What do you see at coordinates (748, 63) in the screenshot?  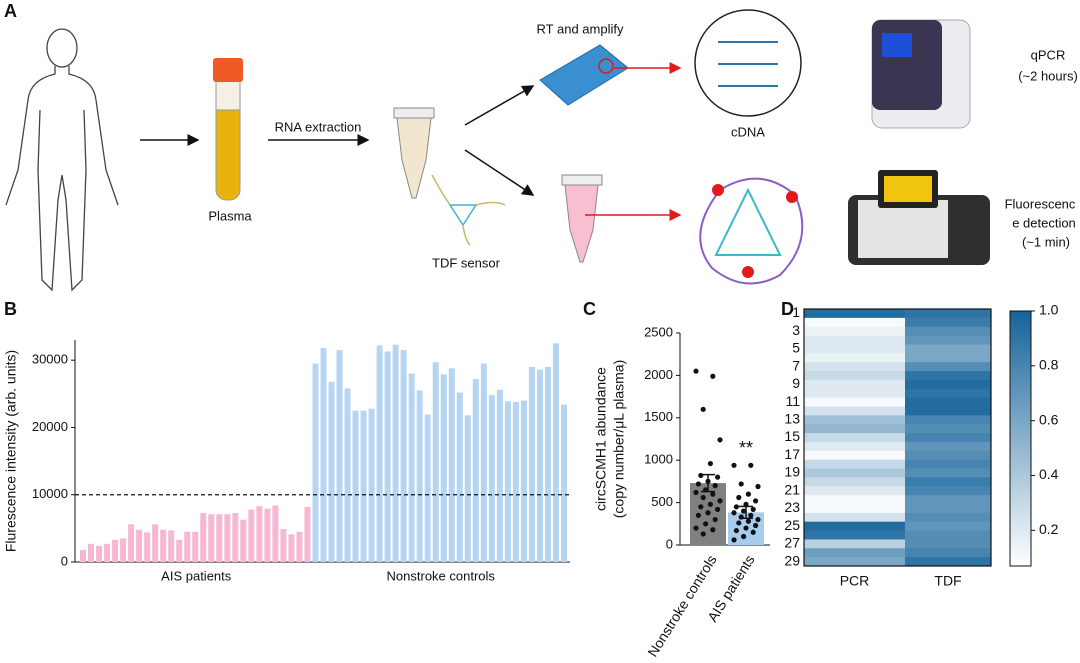 I see `cdna-circle` at bounding box center [748, 63].